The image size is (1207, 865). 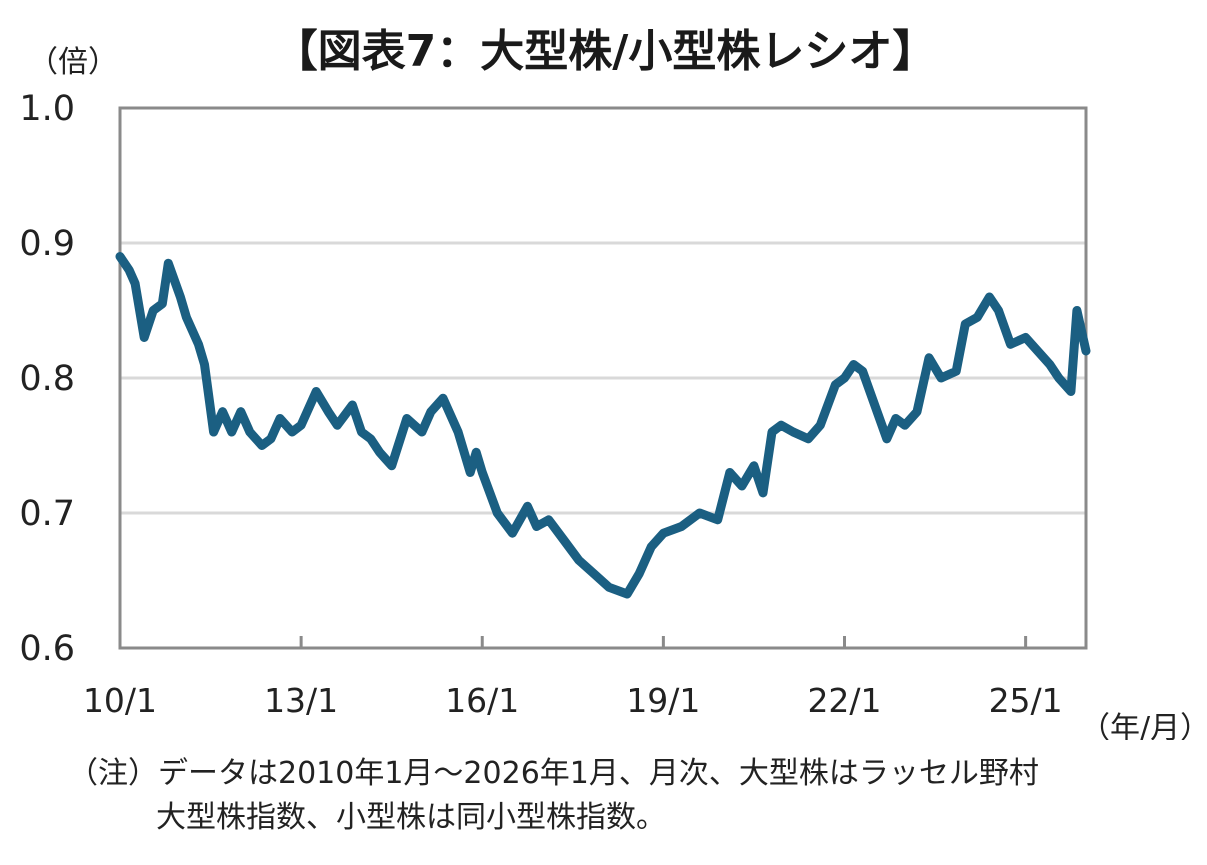 I want to click on x-tick-label: 25/1, so click(x=1026, y=700).